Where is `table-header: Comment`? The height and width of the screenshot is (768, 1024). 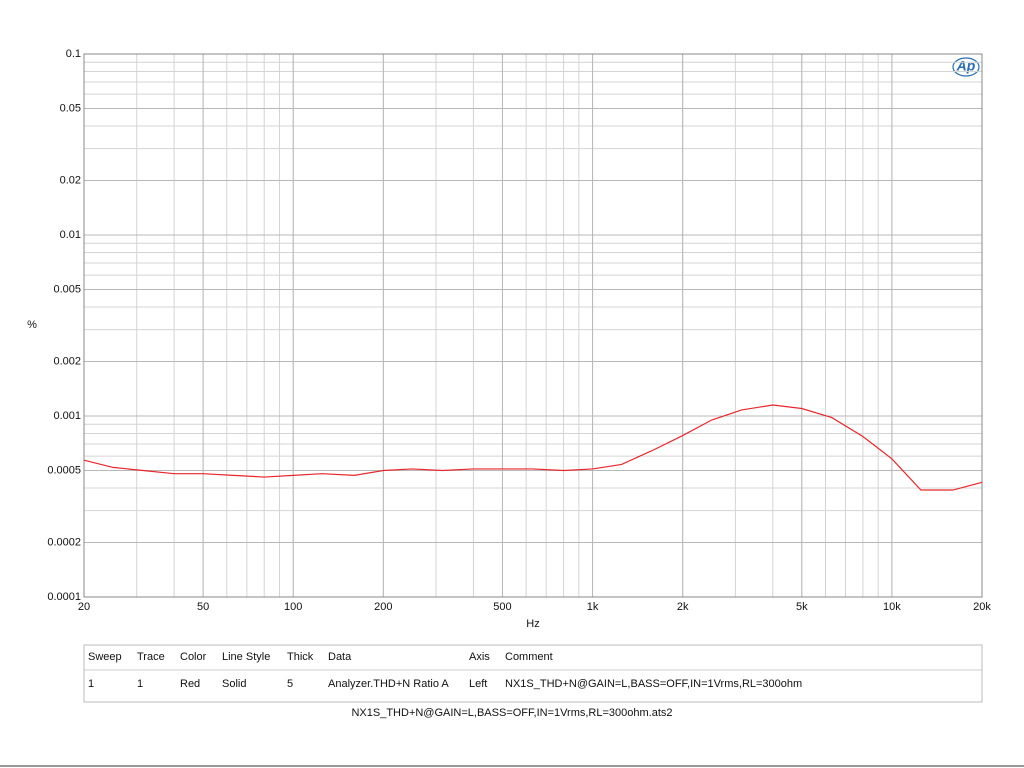 table-header: Comment is located at coordinates (529, 657).